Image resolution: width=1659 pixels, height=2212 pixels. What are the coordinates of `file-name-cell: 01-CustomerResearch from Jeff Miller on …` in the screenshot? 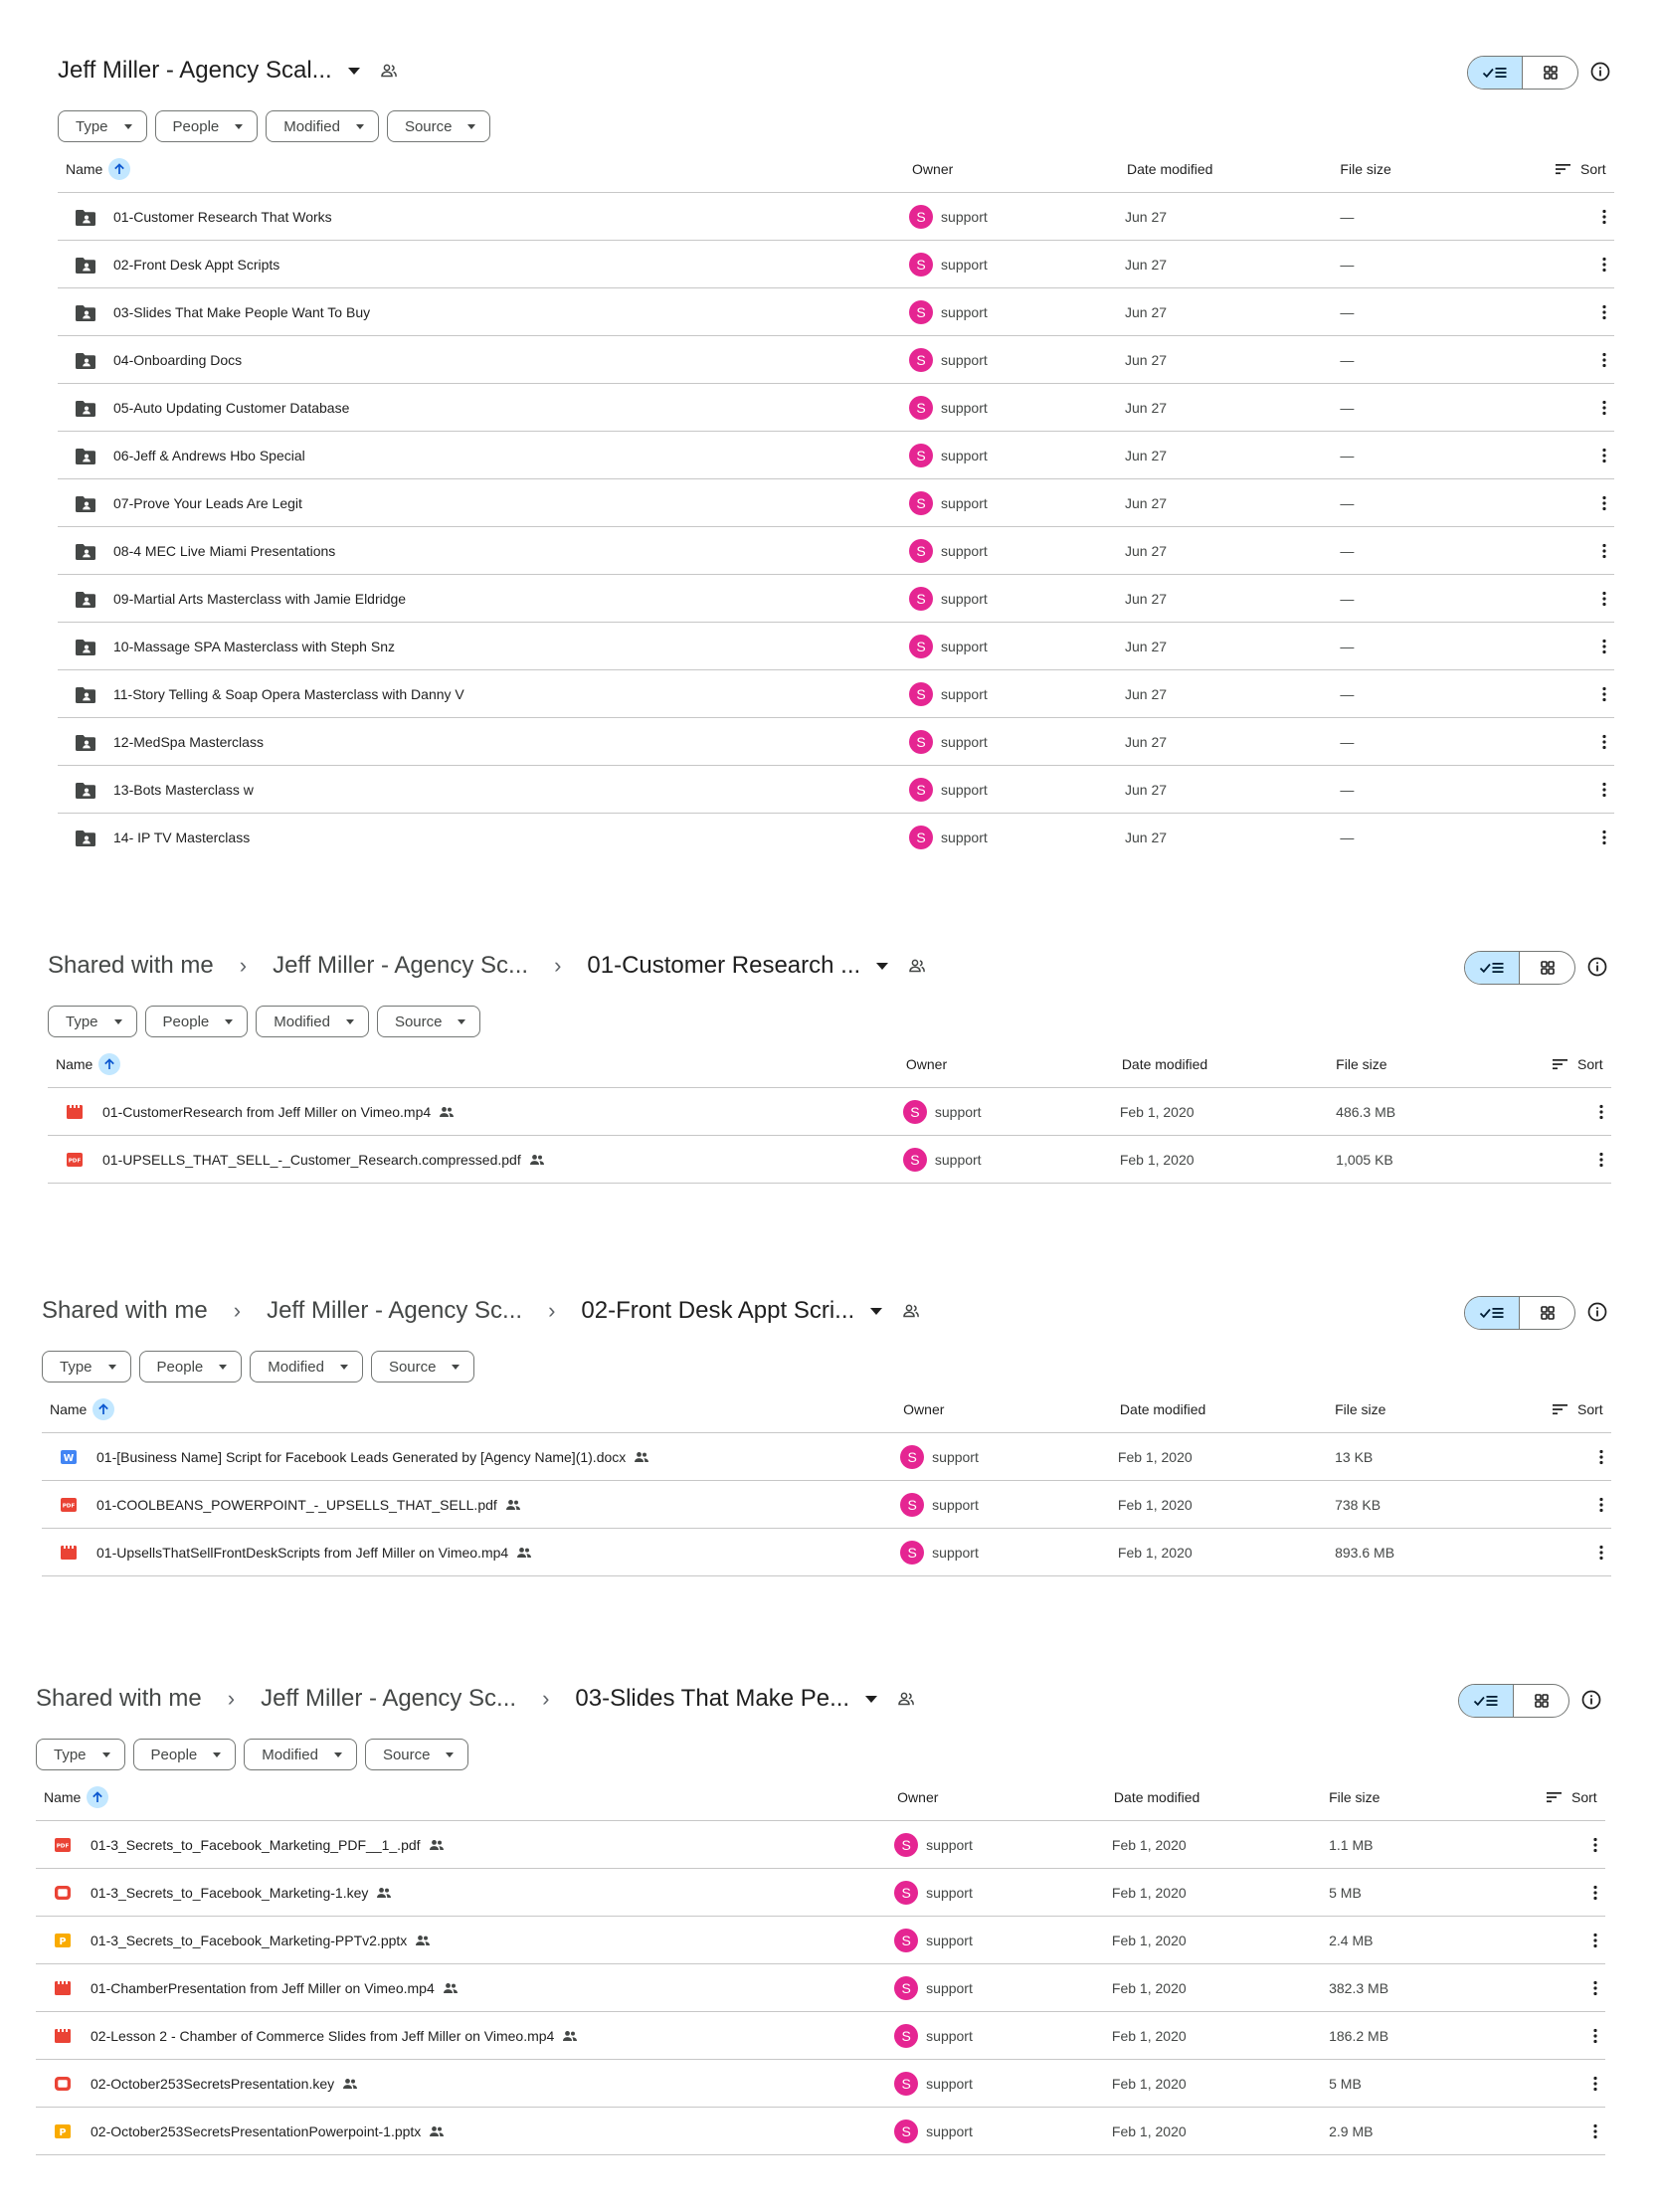 It's located at (278, 1112).